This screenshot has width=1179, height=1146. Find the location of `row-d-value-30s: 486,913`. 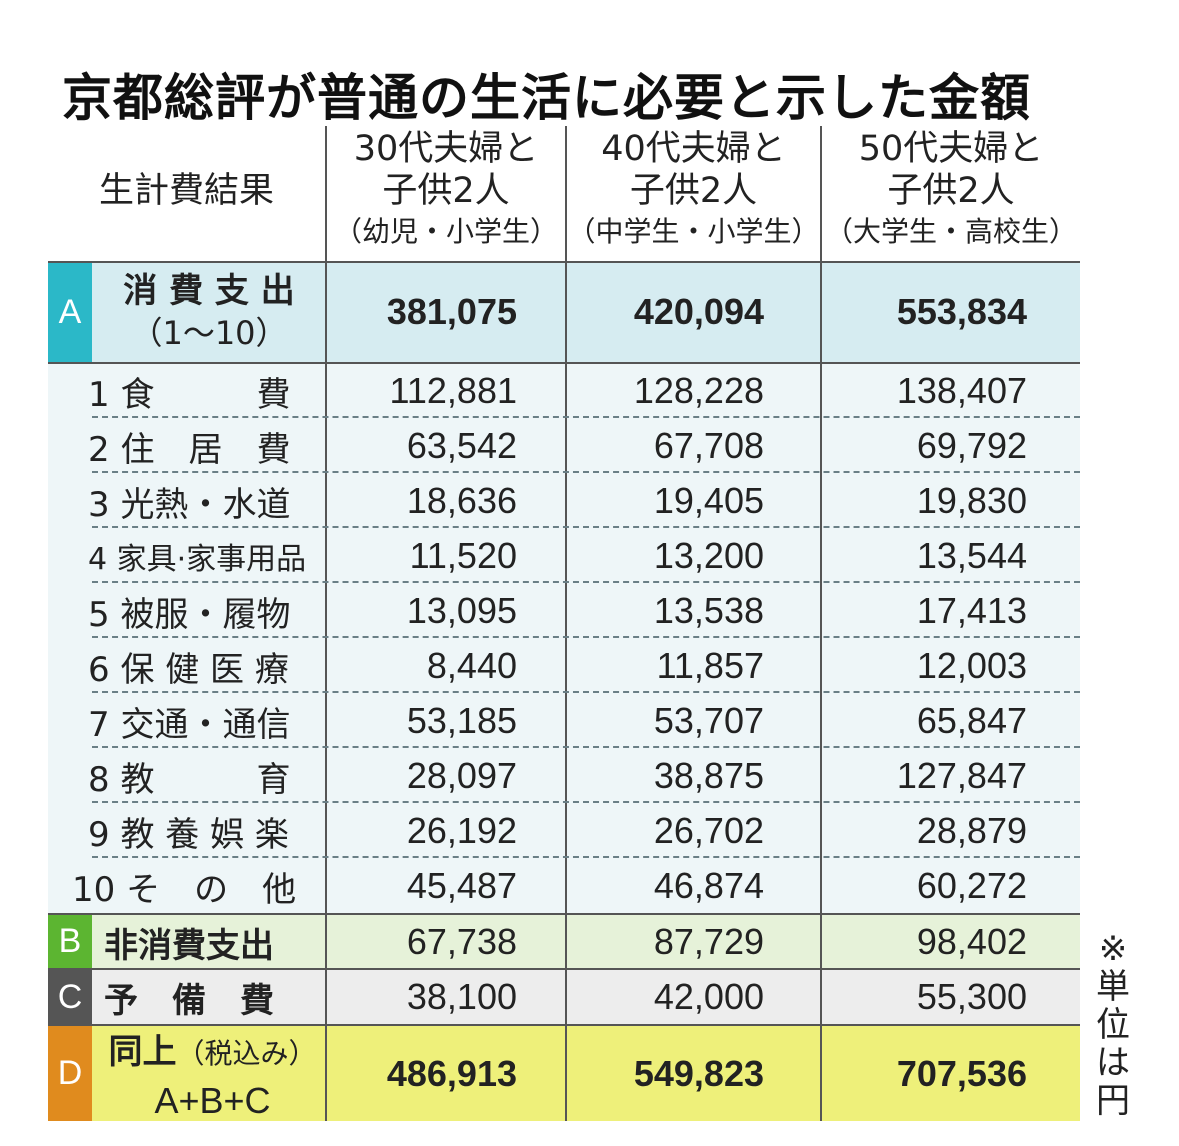

row-d-value-30s: 486,913 is located at coordinates (451, 1073).